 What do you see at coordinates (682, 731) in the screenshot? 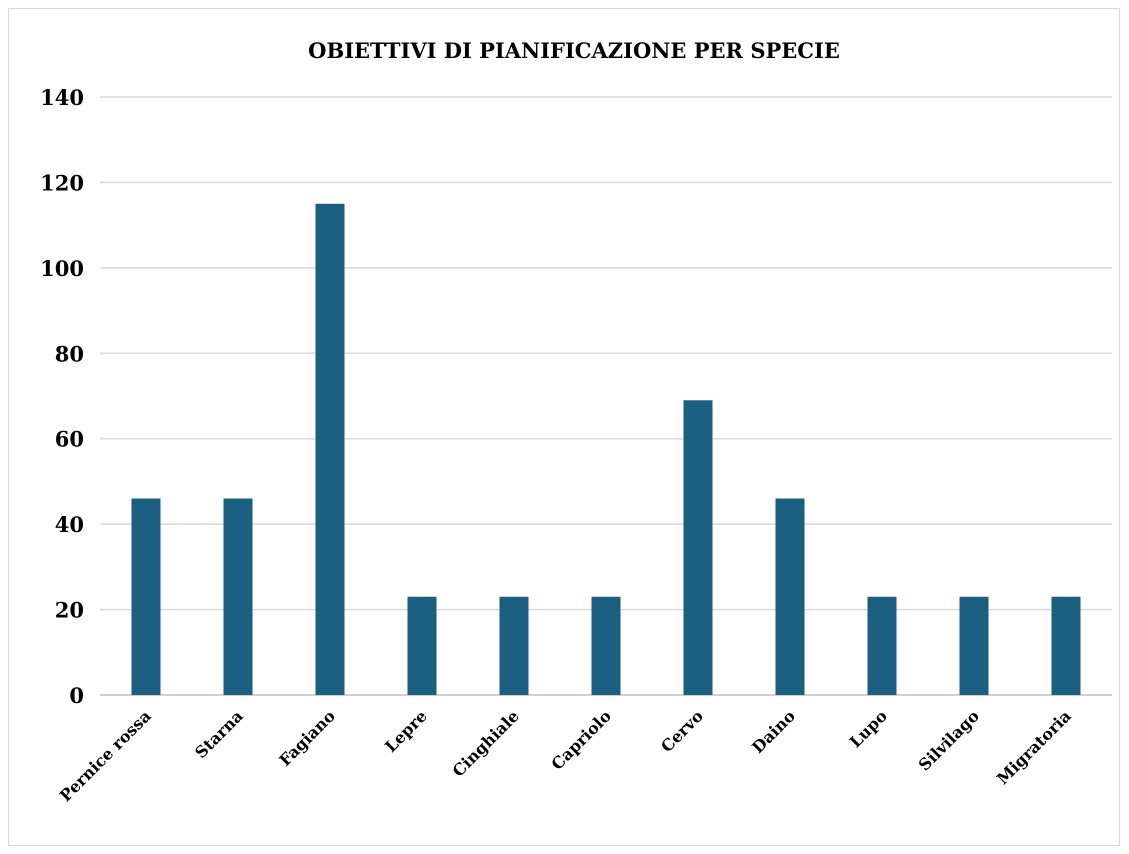
I see `x-tick-label: Cervo` at bounding box center [682, 731].